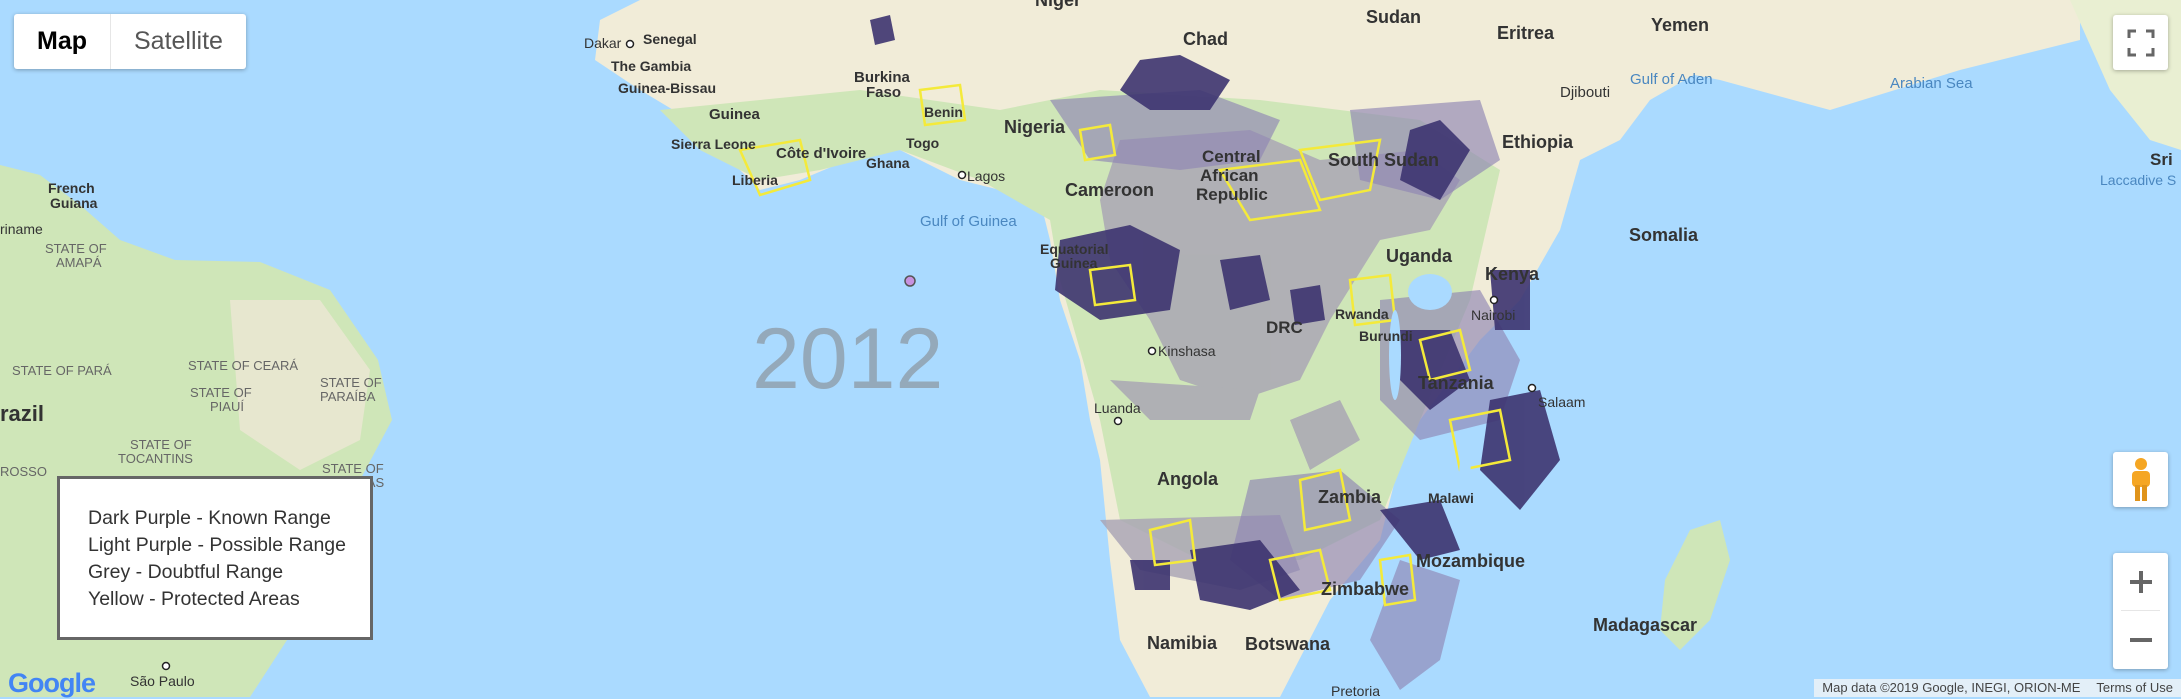  Describe the element at coordinates (1288, 644) in the screenshot. I see `label-botswana: Botswana` at that location.